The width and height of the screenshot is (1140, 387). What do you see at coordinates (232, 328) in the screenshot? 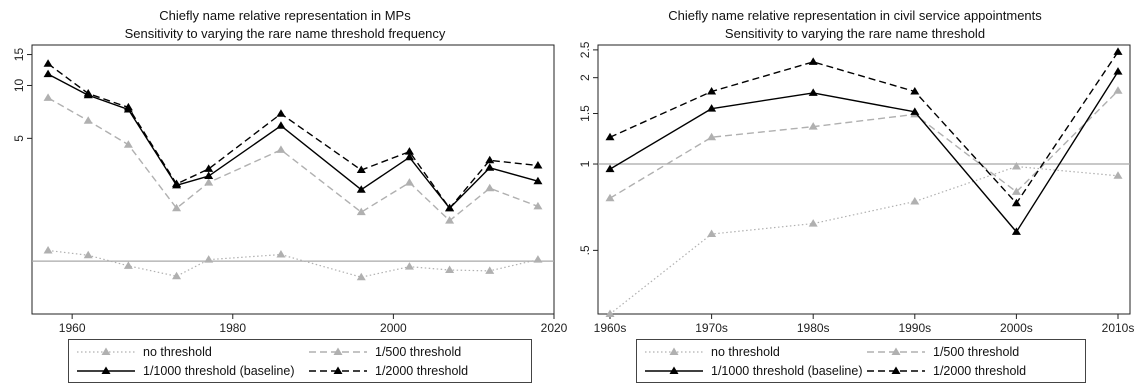
I see `x-tick-label: 1980` at bounding box center [232, 328].